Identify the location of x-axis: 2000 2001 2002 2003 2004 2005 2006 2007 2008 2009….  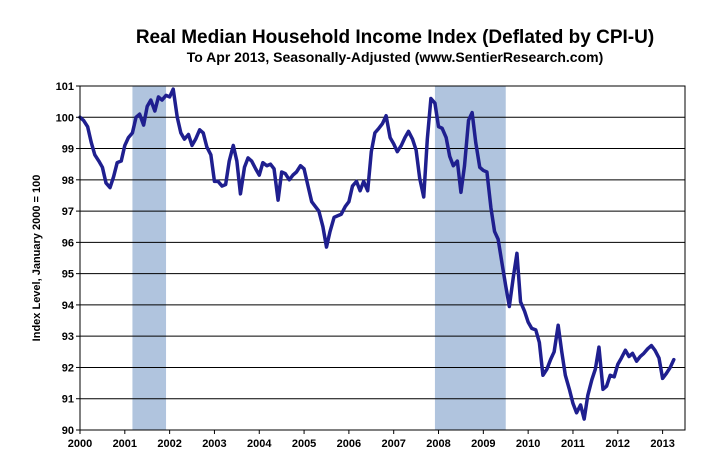
(371, 440).